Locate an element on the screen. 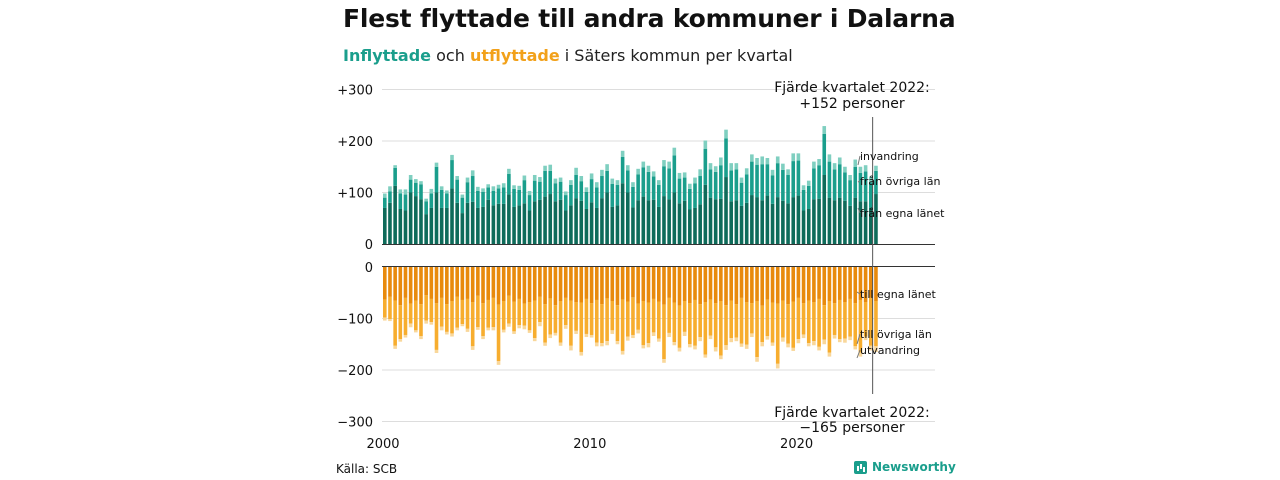  subtitle-rest: i Säters kommun per kvartal is located at coordinates (676, 55).